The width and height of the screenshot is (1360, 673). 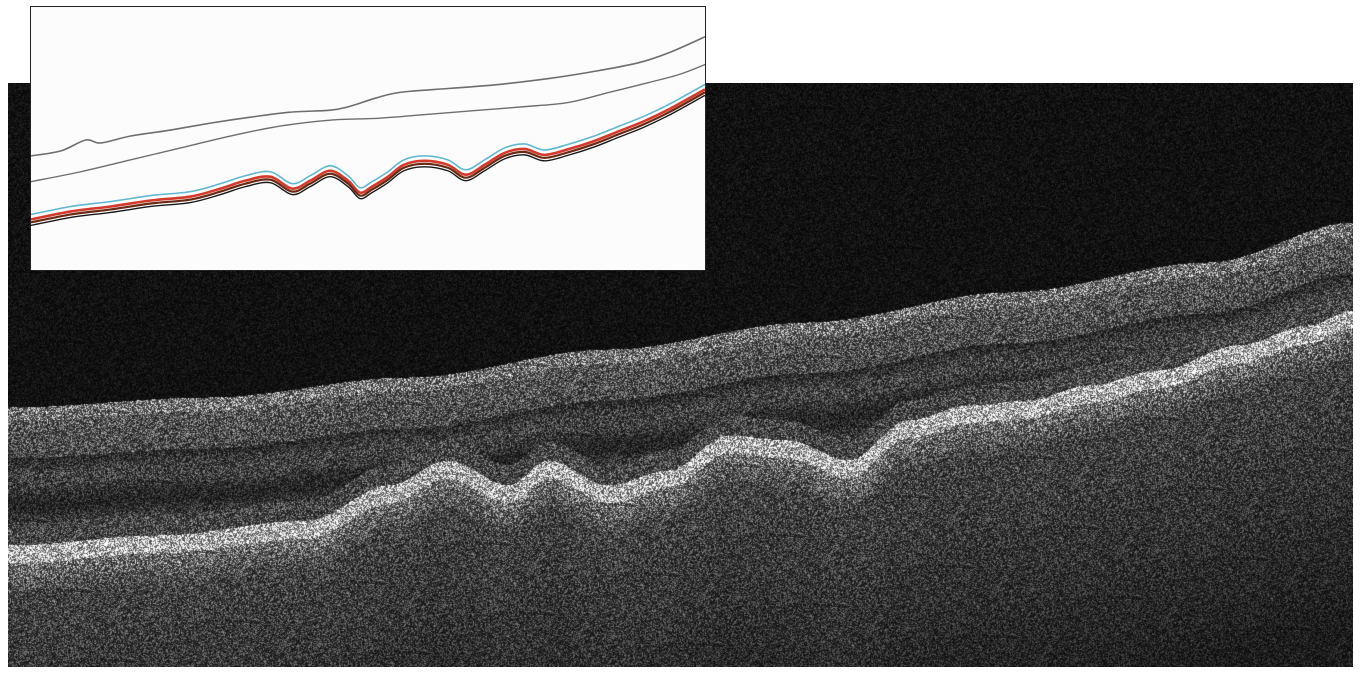 What do you see at coordinates (368, 123) in the screenshot?
I see `segmentation-line-second` at bounding box center [368, 123].